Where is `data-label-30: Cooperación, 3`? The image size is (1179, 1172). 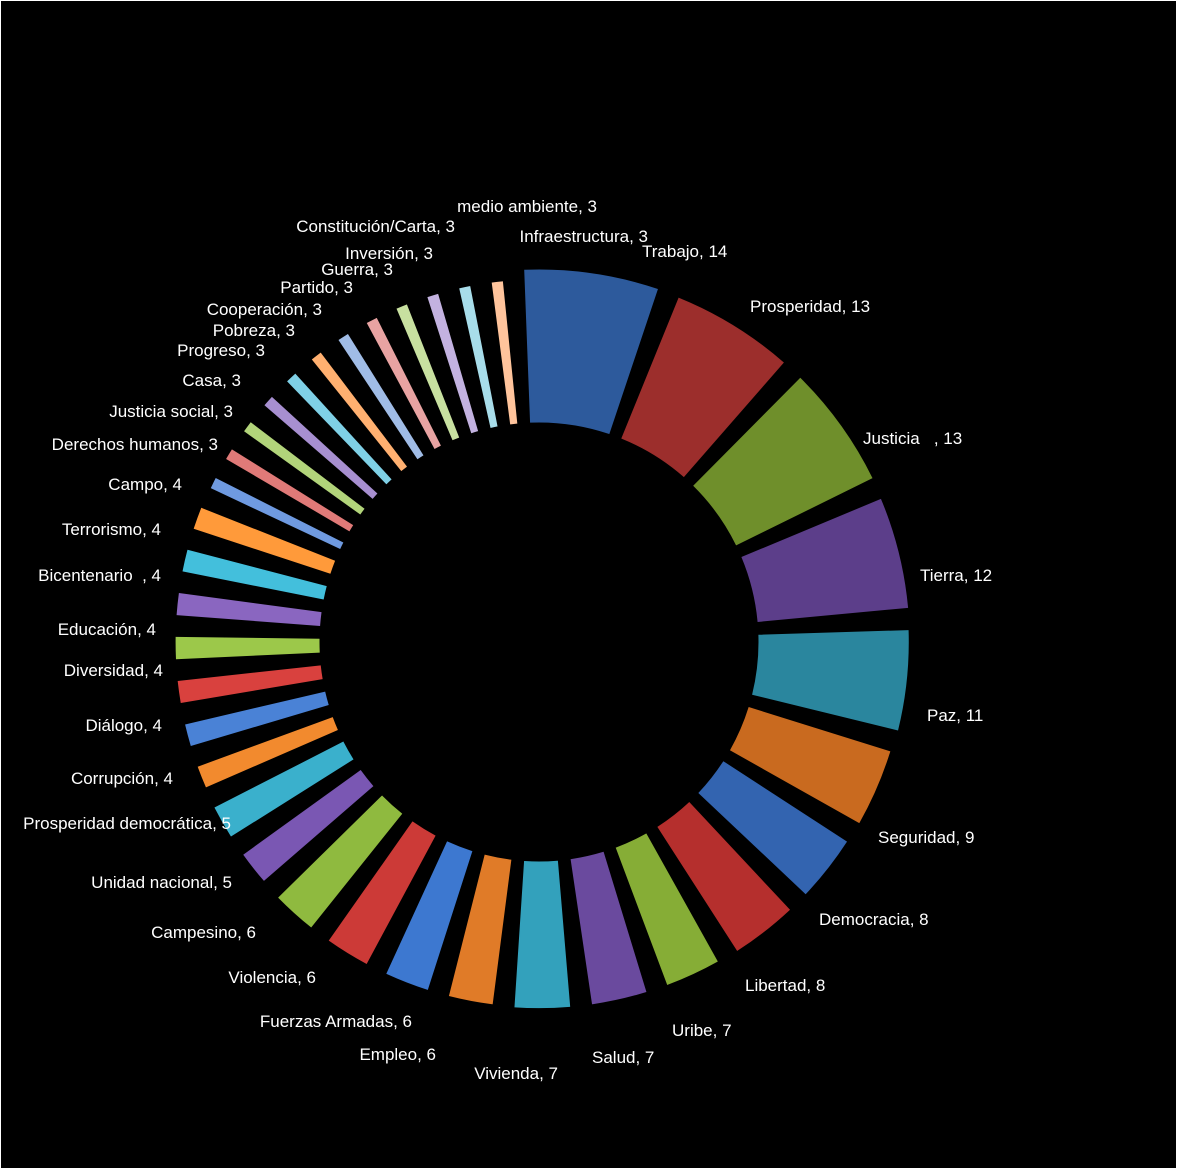
data-label-30: Cooperación, 3 is located at coordinates (264, 309).